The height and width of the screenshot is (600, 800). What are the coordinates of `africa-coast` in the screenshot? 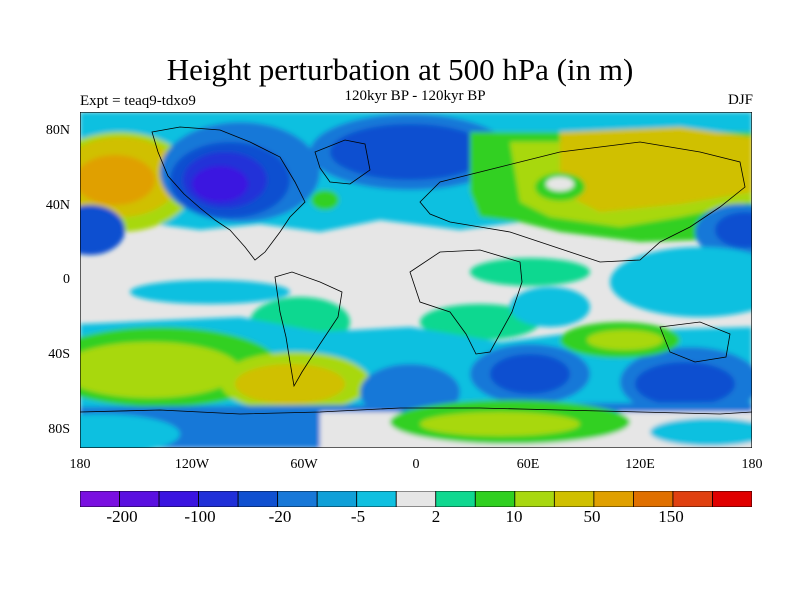 It's located at (466, 302).